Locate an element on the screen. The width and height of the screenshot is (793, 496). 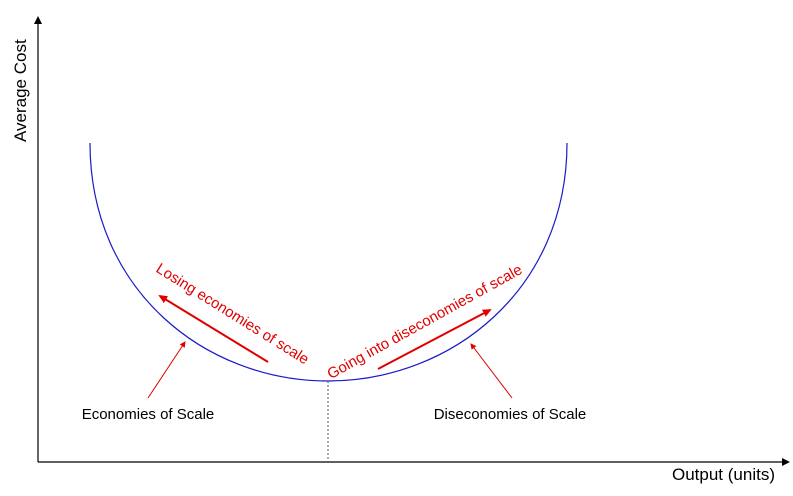
losing-economies-label: Losing economies of scale is located at coordinates (232, 314).